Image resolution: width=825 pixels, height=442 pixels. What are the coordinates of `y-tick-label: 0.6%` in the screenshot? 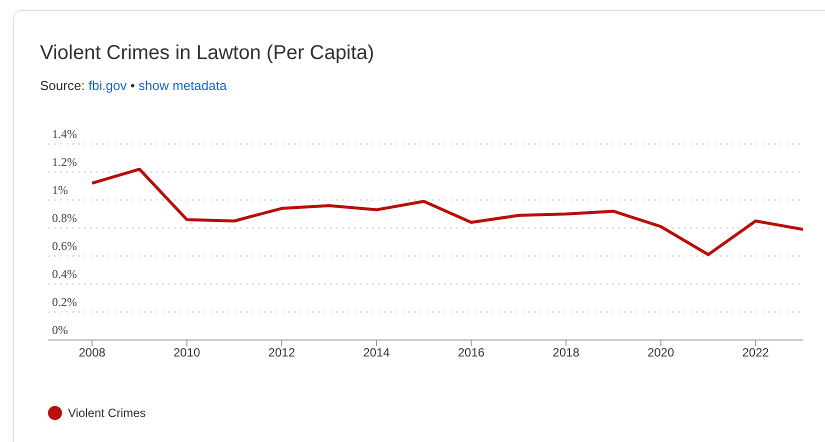 It's located at (64, 246).